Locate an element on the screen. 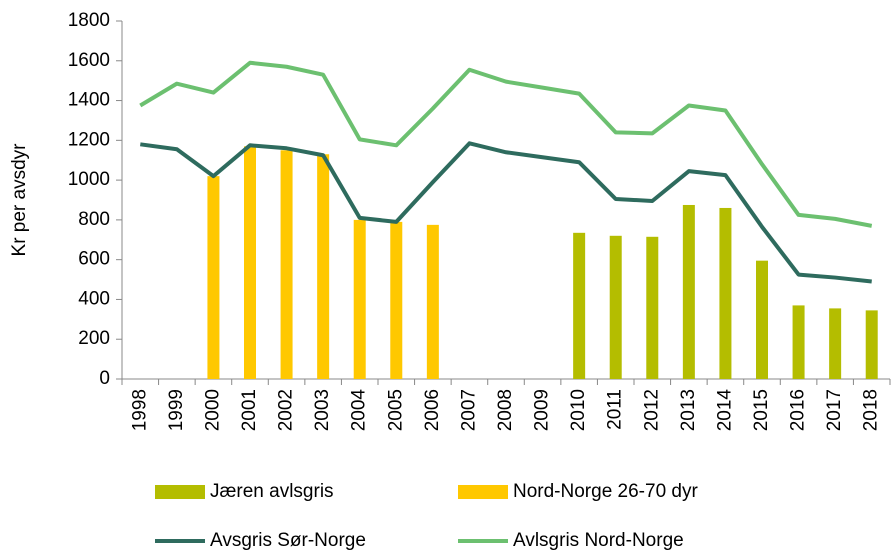  legend-label: Jæren avlsgris is located at coordinates (272, 491).